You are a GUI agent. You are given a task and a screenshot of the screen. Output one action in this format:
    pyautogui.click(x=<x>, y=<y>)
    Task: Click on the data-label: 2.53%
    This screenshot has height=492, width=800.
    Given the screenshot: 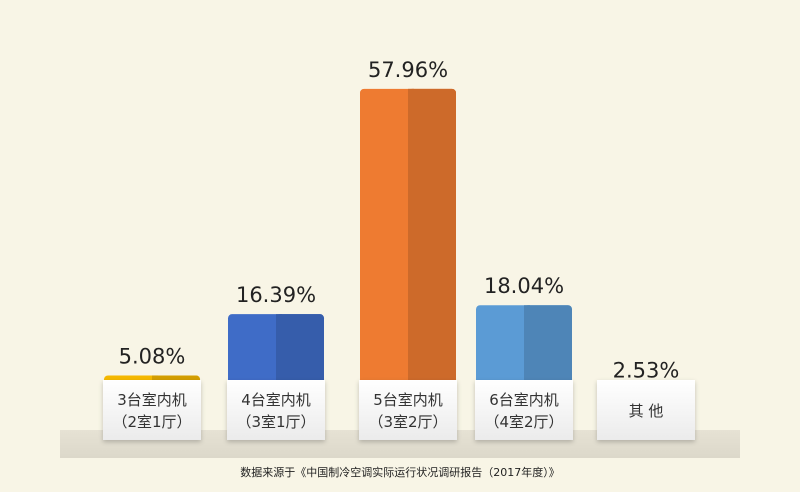 What is the action you would take?
    pyautogui.click(x=646, y=370)
    